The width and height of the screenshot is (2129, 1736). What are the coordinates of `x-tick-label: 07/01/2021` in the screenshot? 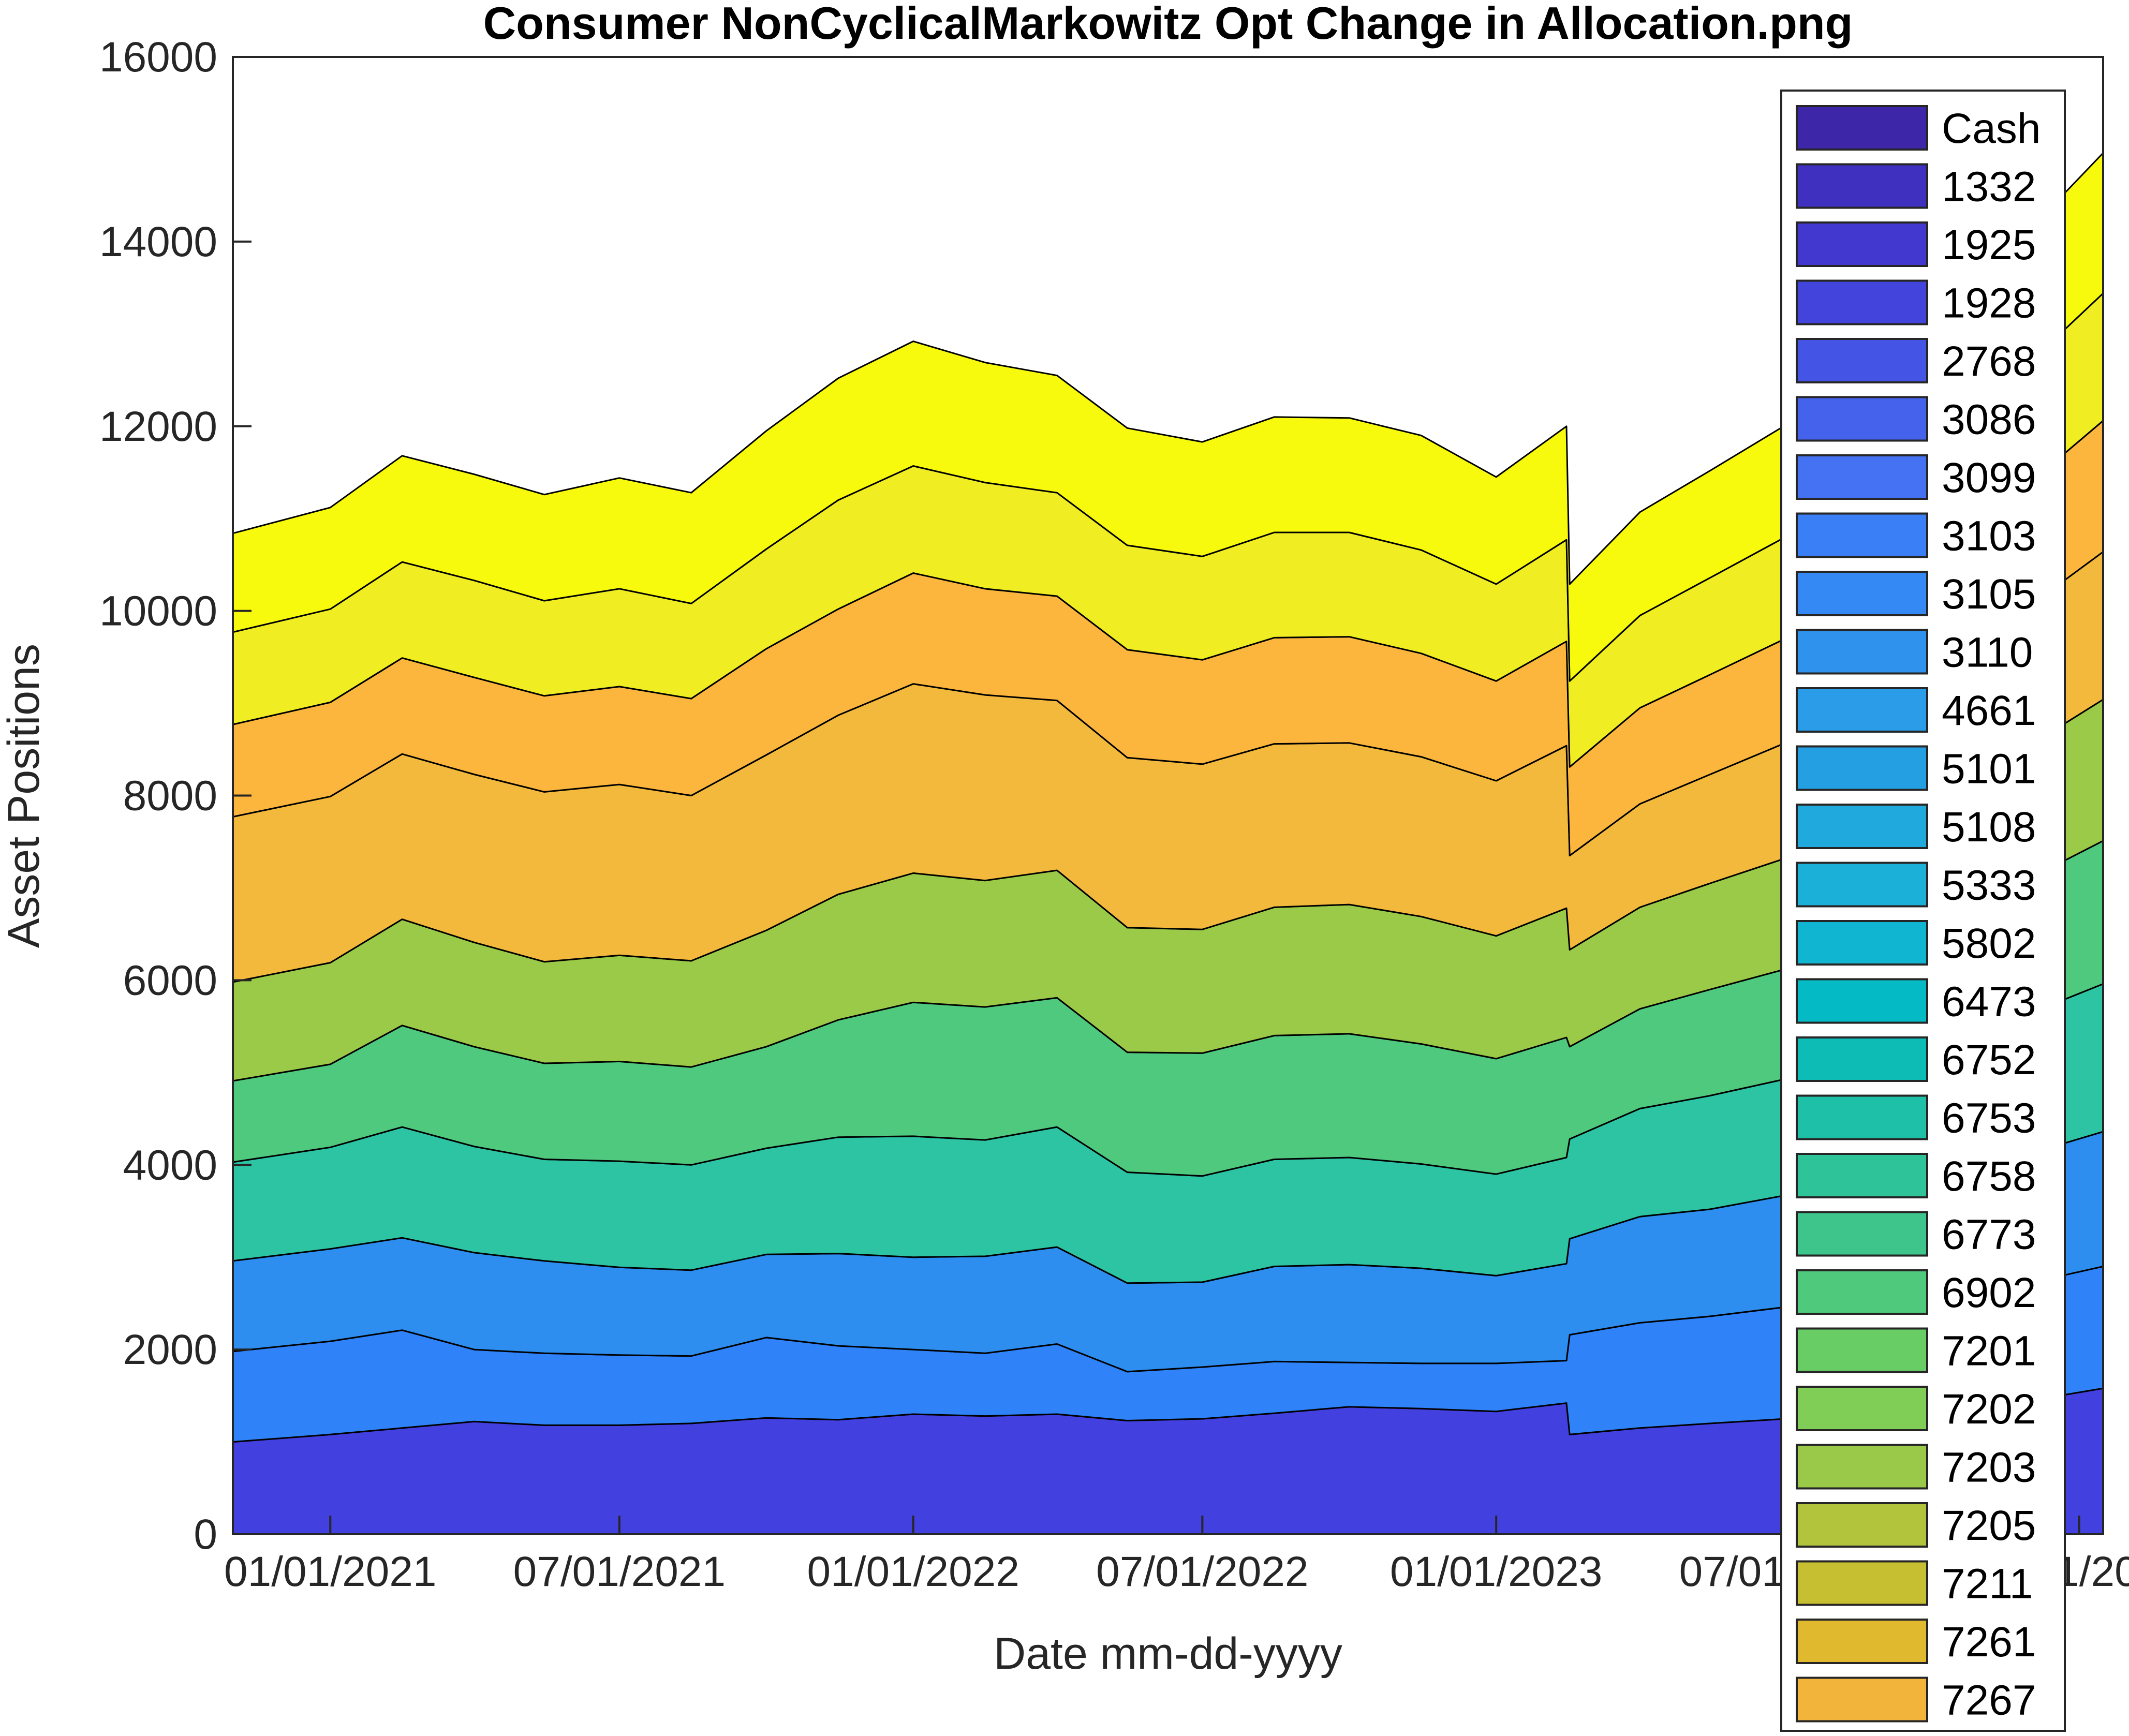 It's located at (620, 1571).